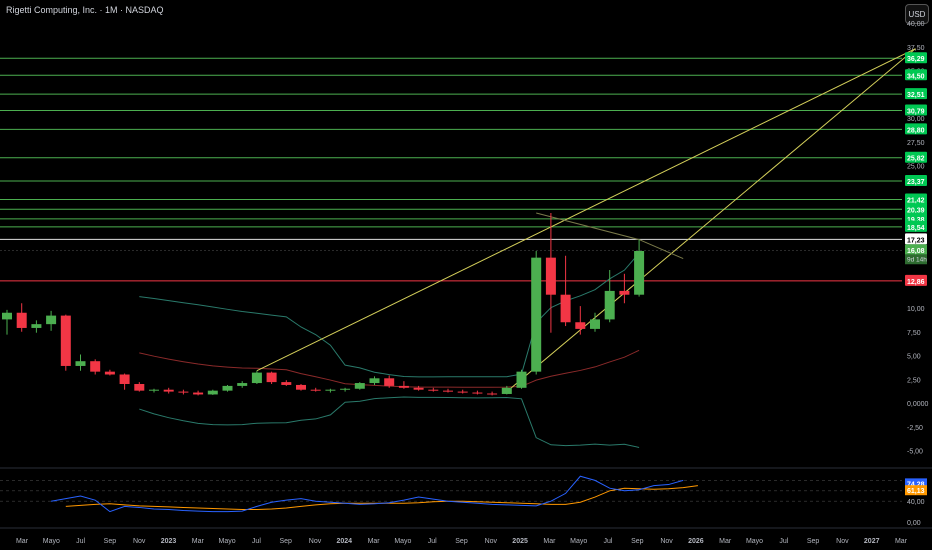  I want to click on price-label: 36,29, so click(916, 59).